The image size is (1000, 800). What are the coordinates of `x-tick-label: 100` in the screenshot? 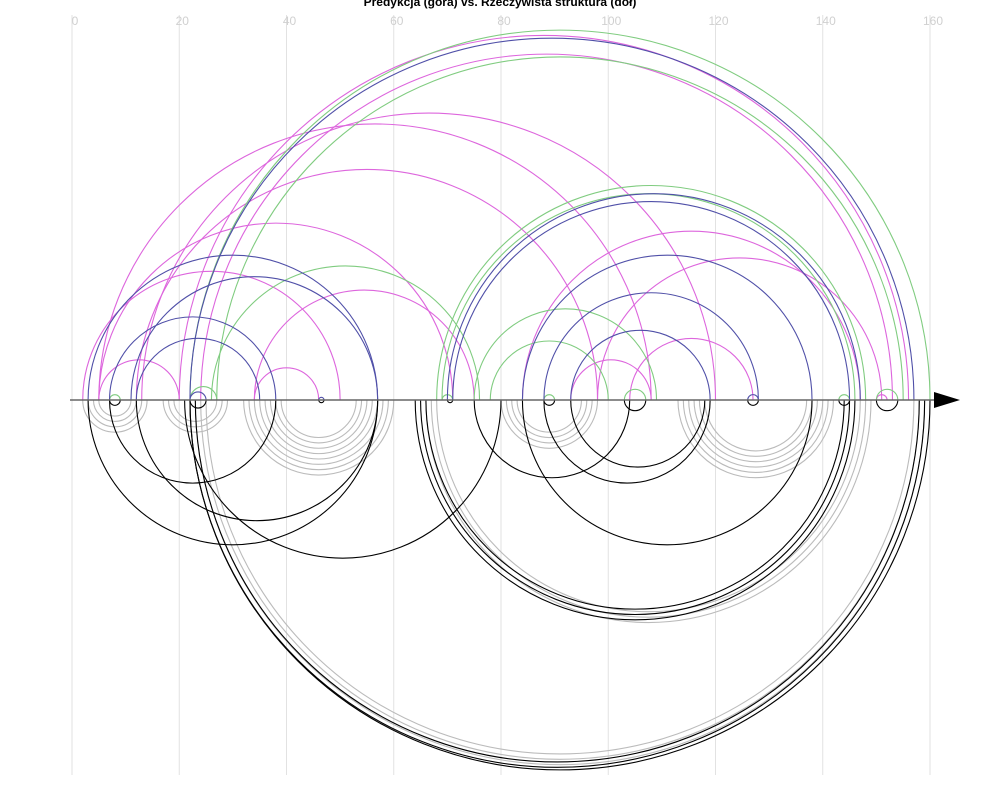 It's located at (611, 21).